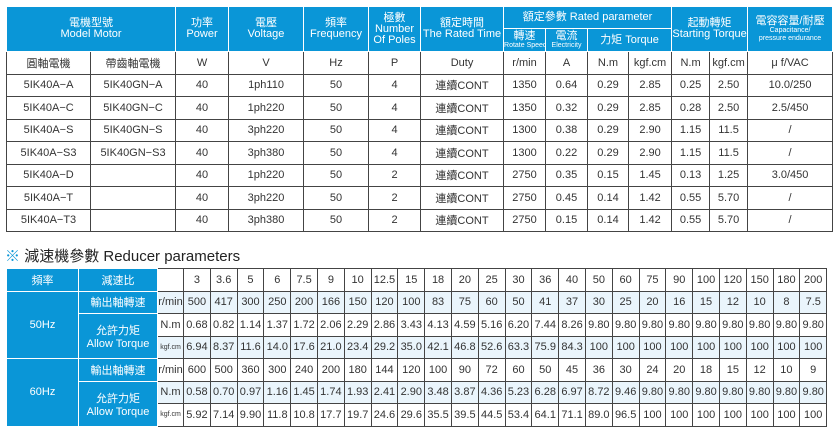  Describe the element at coordinates (266, 130) in the screenshot. I see `table-cell: 3ph220` at that location.